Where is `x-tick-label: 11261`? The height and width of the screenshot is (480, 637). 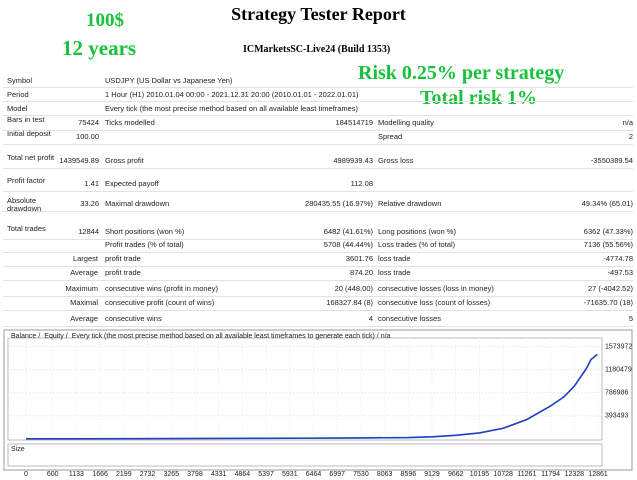 x-tick-label: 11261 is located at coordinates (526, 474).